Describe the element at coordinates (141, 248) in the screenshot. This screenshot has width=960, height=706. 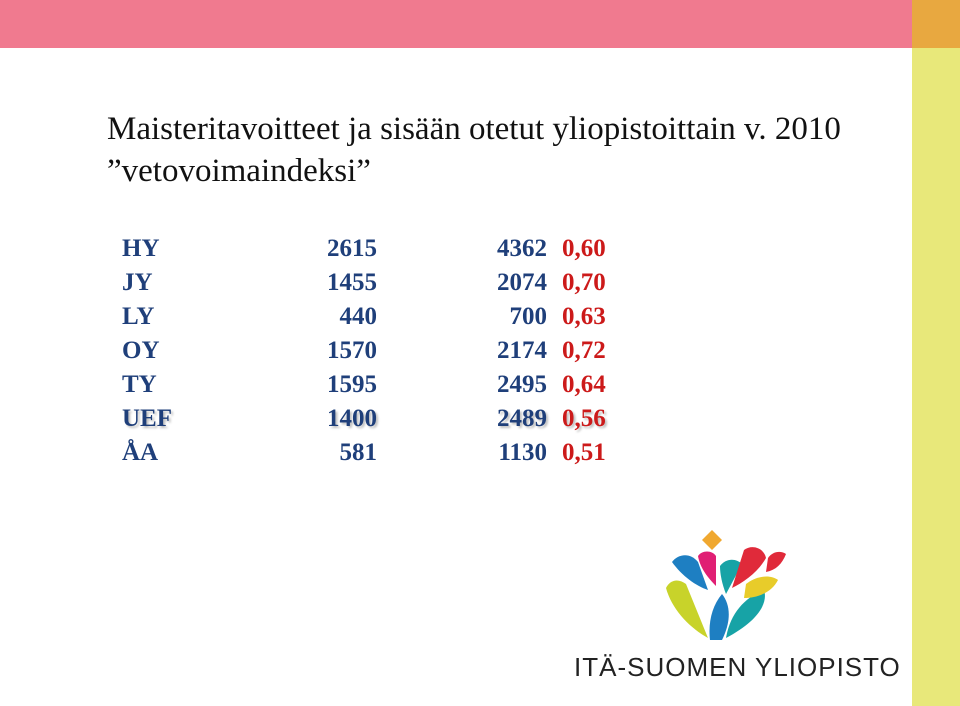
I see `university-name: HY` at that location.